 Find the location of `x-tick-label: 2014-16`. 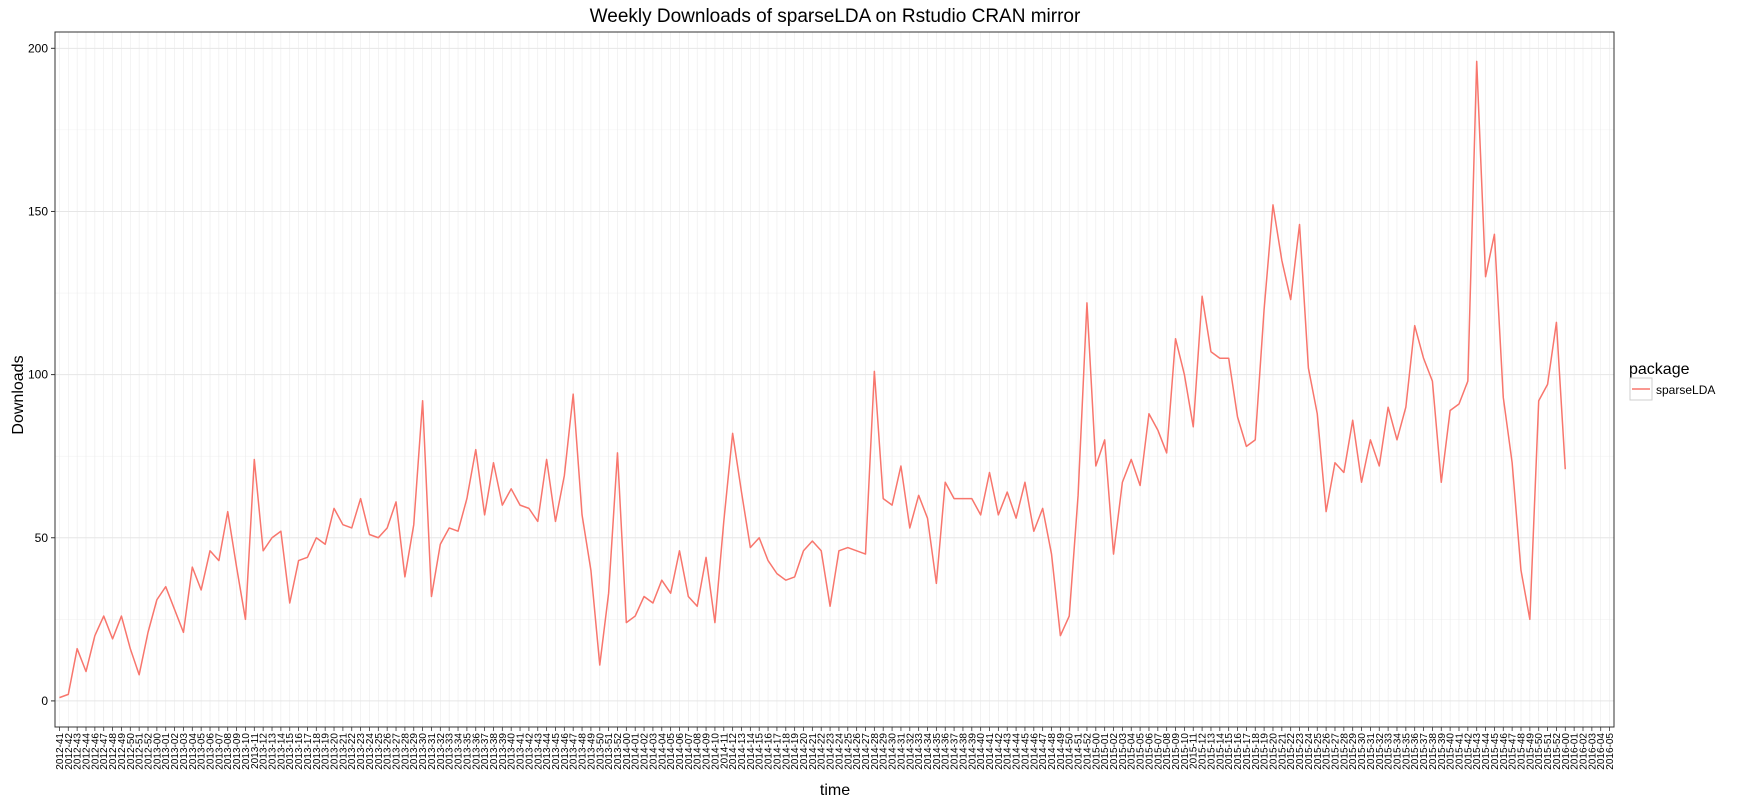

x-tick-label: 2014-16 is located at coordinates (769, 751).